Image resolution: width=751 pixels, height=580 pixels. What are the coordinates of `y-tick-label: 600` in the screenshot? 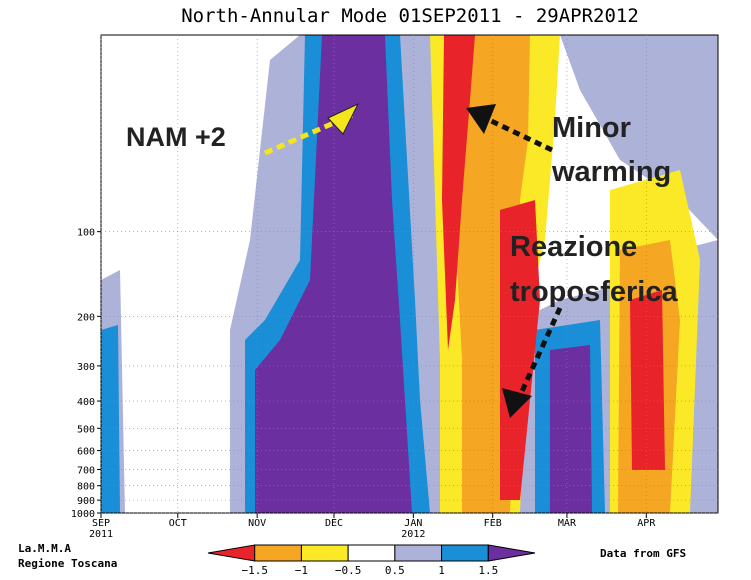 It's located at (86, 452).